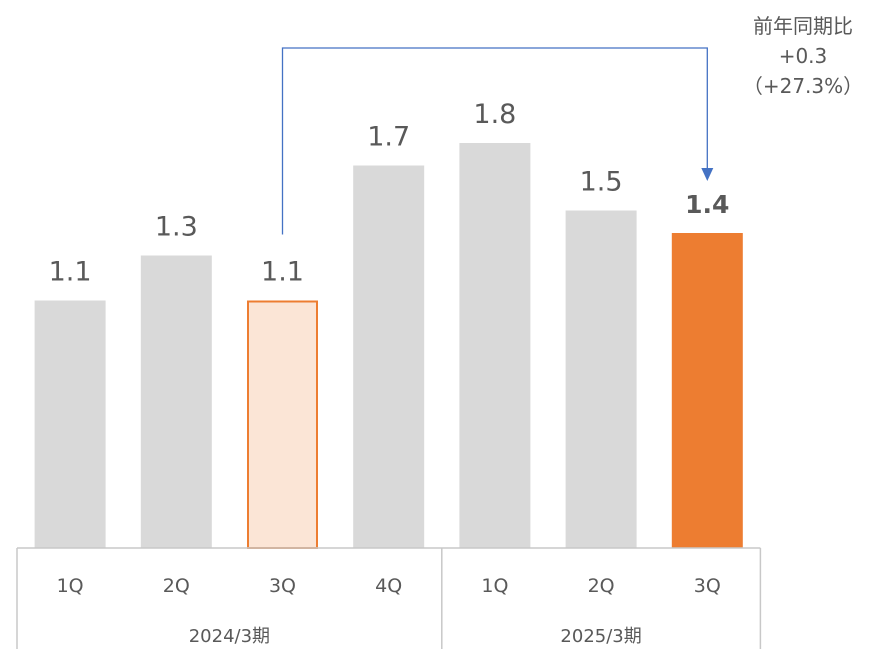  I want to click on category-axis-table: 1Q 2Q 3Q 4Q 1Q 2Q 3Q 2024/3期 2025/3期, so click(389, 598).